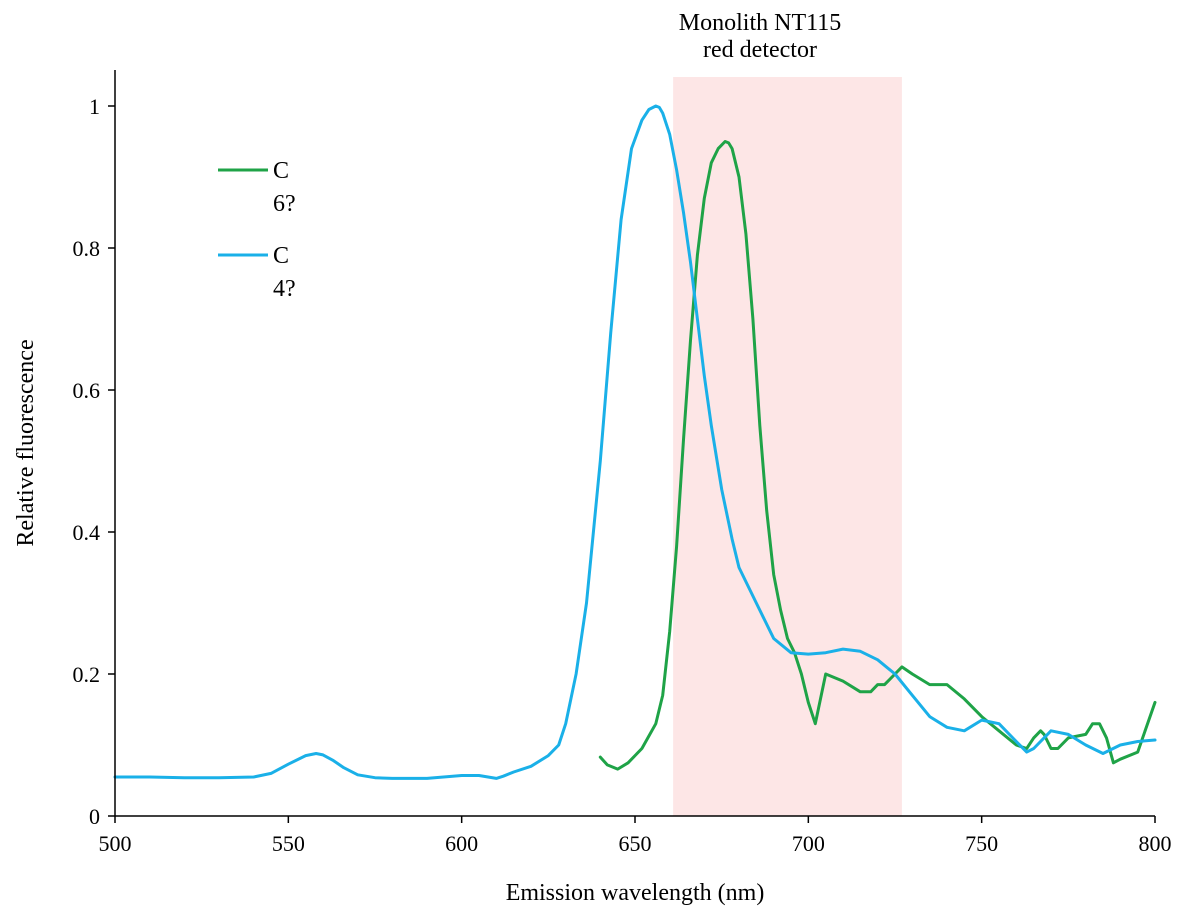  Describe the element at coordinates (281, 171) in the screenshot. I see `legend-entry-1-line-1: C` at that location.